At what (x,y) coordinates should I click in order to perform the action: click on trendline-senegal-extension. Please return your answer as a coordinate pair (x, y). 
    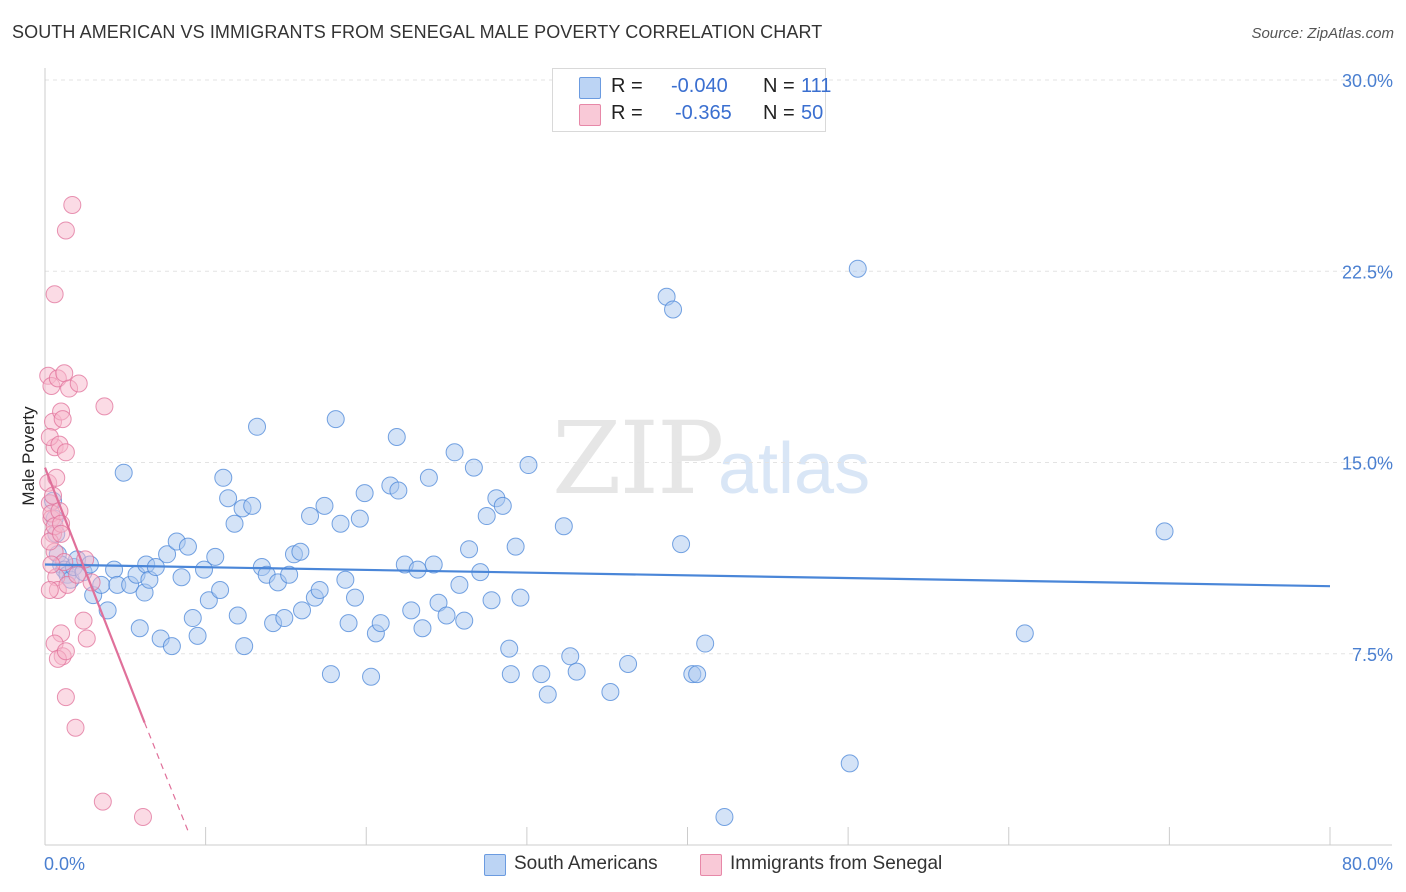
    Looking at the image, I should click on (167, 779).